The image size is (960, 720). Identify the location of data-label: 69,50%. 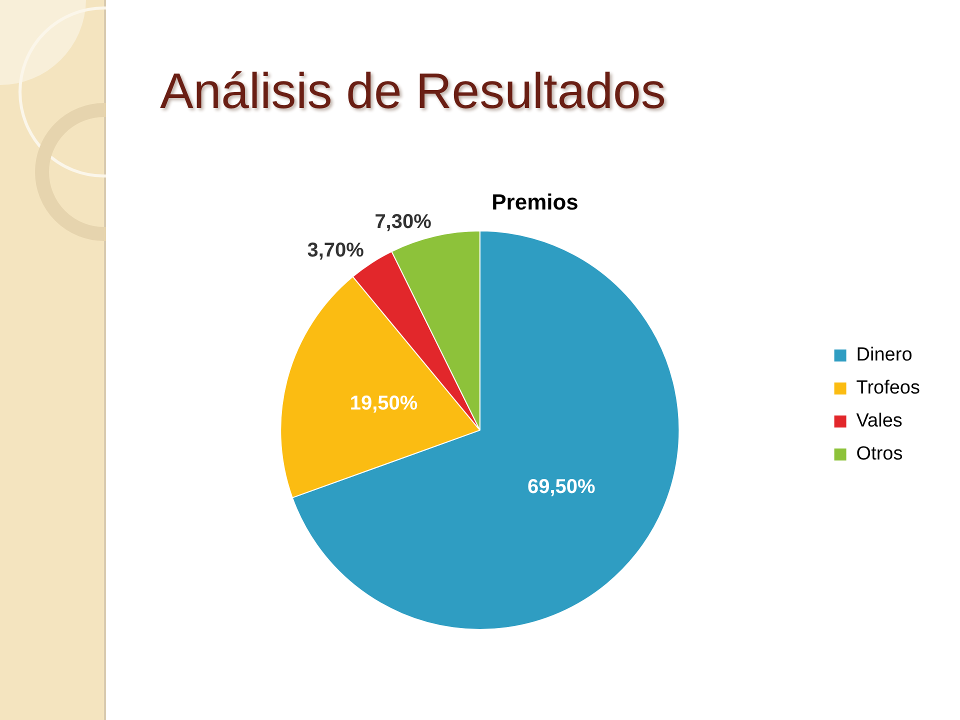
(562, 487).